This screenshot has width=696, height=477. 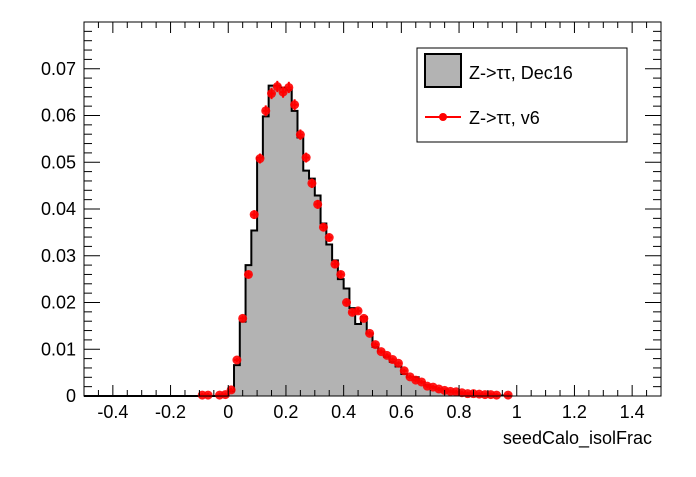 What do you see at coordinates (504, 118) in the screenshot?
I see `legend-label-v6: Z->ττ, v6` at bounding box center [504, 118].